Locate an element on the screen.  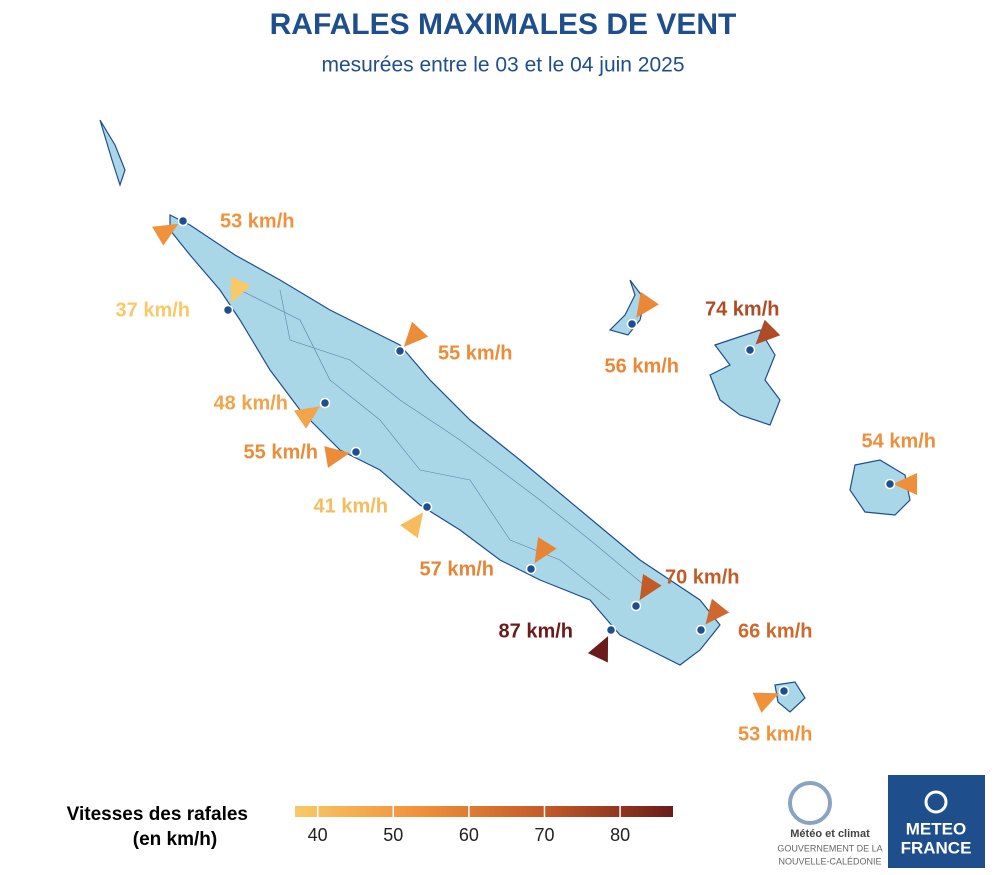
gust-label: 37 km/h is located at coordinates (153, 310).